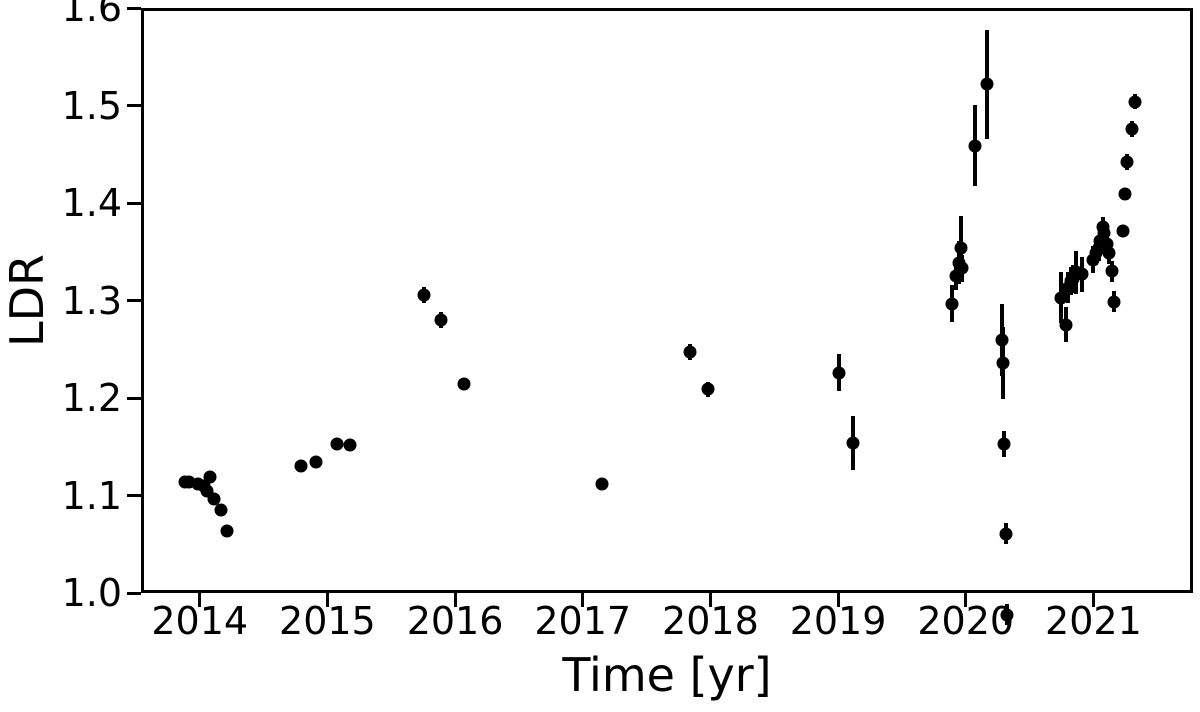  What do you see at coordinates (327, 621) in the screenshot?
I see `x-tick-label: 2015` at bounding box center [327, 621].